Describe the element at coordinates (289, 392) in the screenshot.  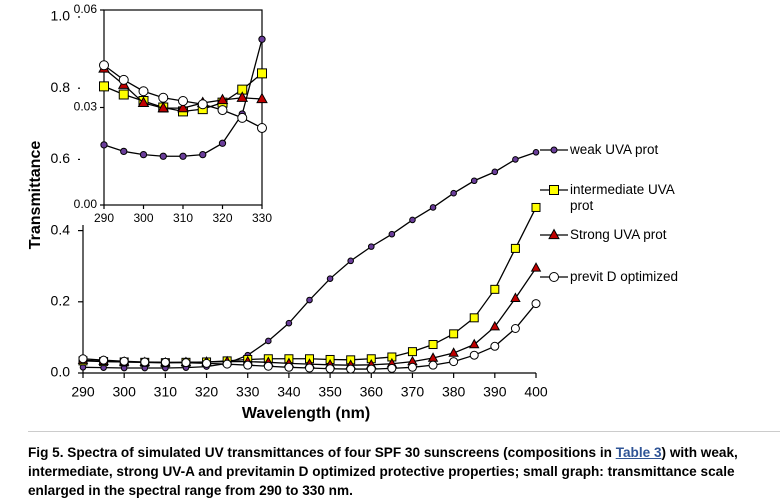
I see `x-tick-label: 340` at that location.